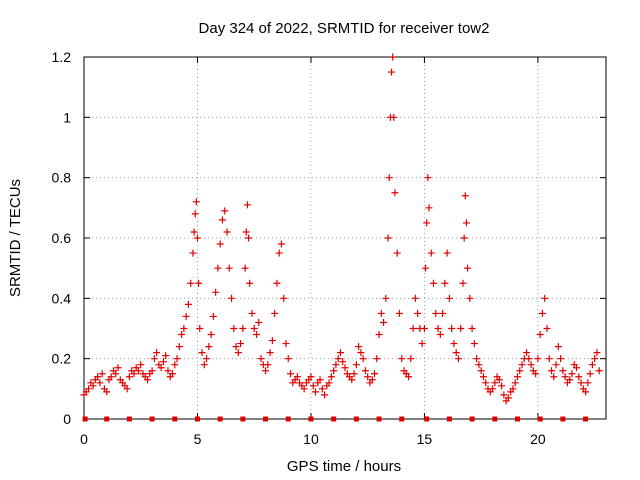 The width and height of the screenshot is (640, 480). What do you see at coordinates (67, 117) in the screenshot?
I see `y-tick-label: 1` at bounding box center [67, 117].